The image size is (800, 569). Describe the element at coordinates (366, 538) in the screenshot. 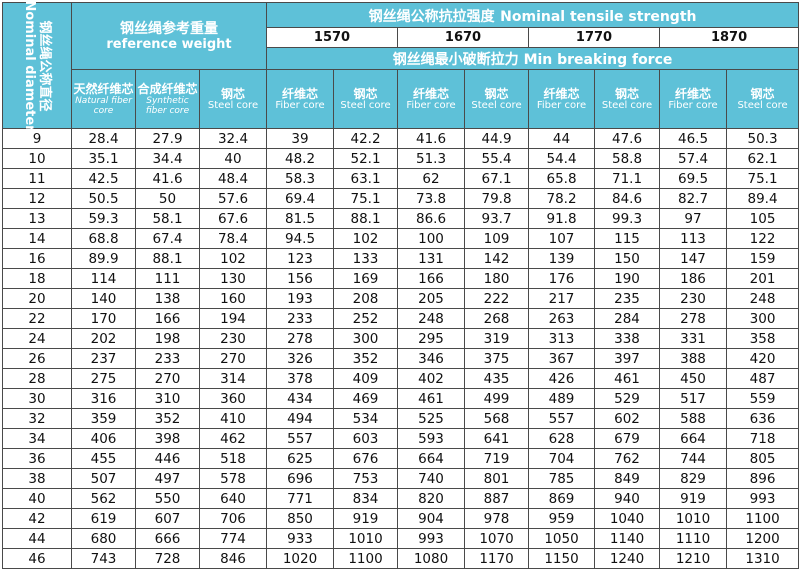

I see `value-cell: 1010` at that location.